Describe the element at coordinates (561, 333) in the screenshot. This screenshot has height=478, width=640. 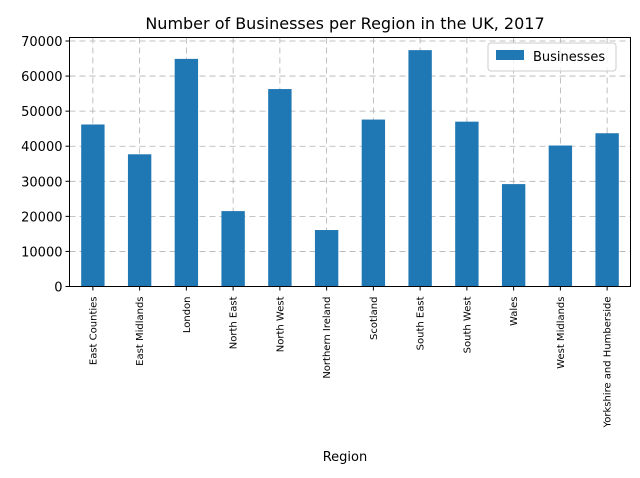
I see `x-tick-label: West Midlands` at that location.